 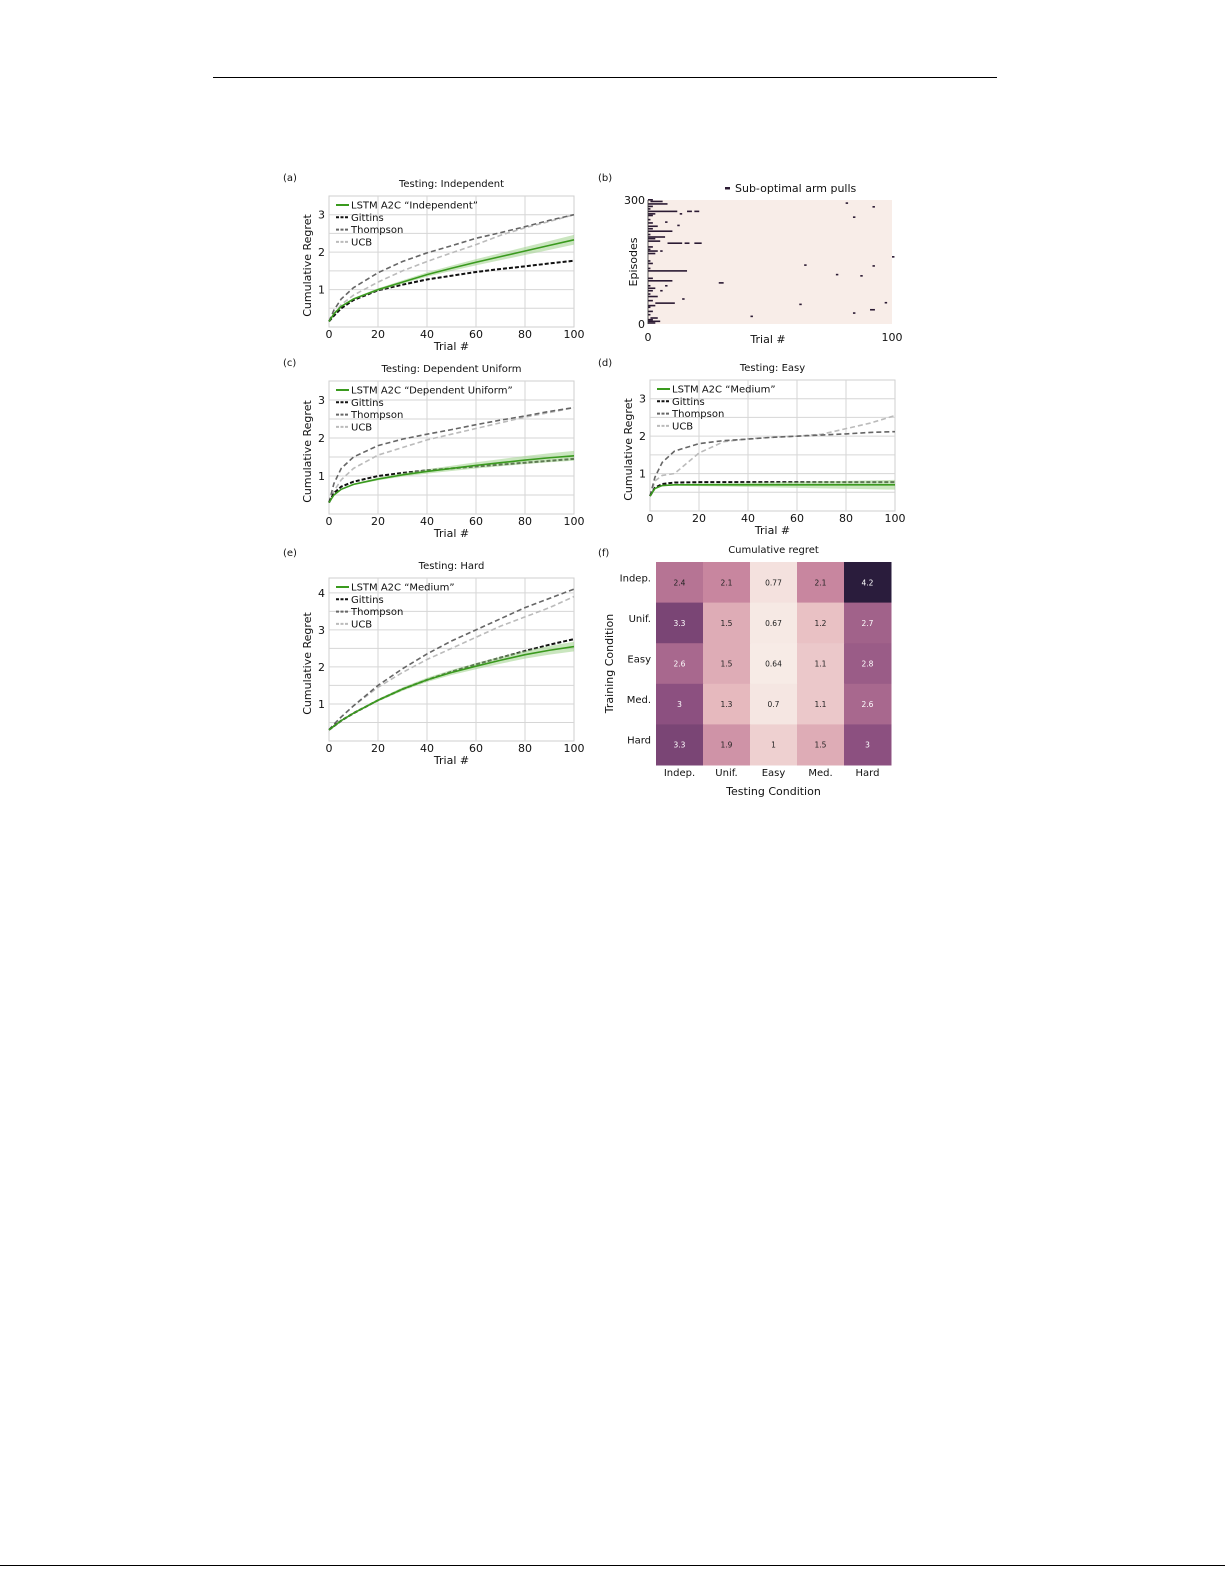 I want to click on heatmap-cell-value: 1.2, so click(x=821, y=623).